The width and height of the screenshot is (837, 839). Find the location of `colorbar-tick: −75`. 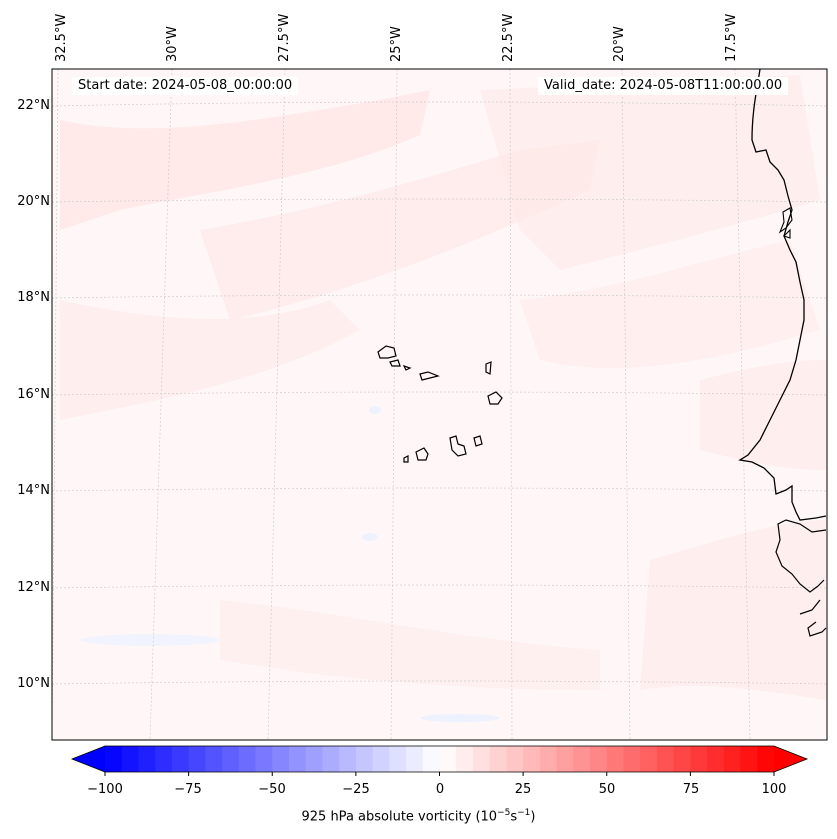

colorbar-tick: −75 is located at coordinates (188, 789).